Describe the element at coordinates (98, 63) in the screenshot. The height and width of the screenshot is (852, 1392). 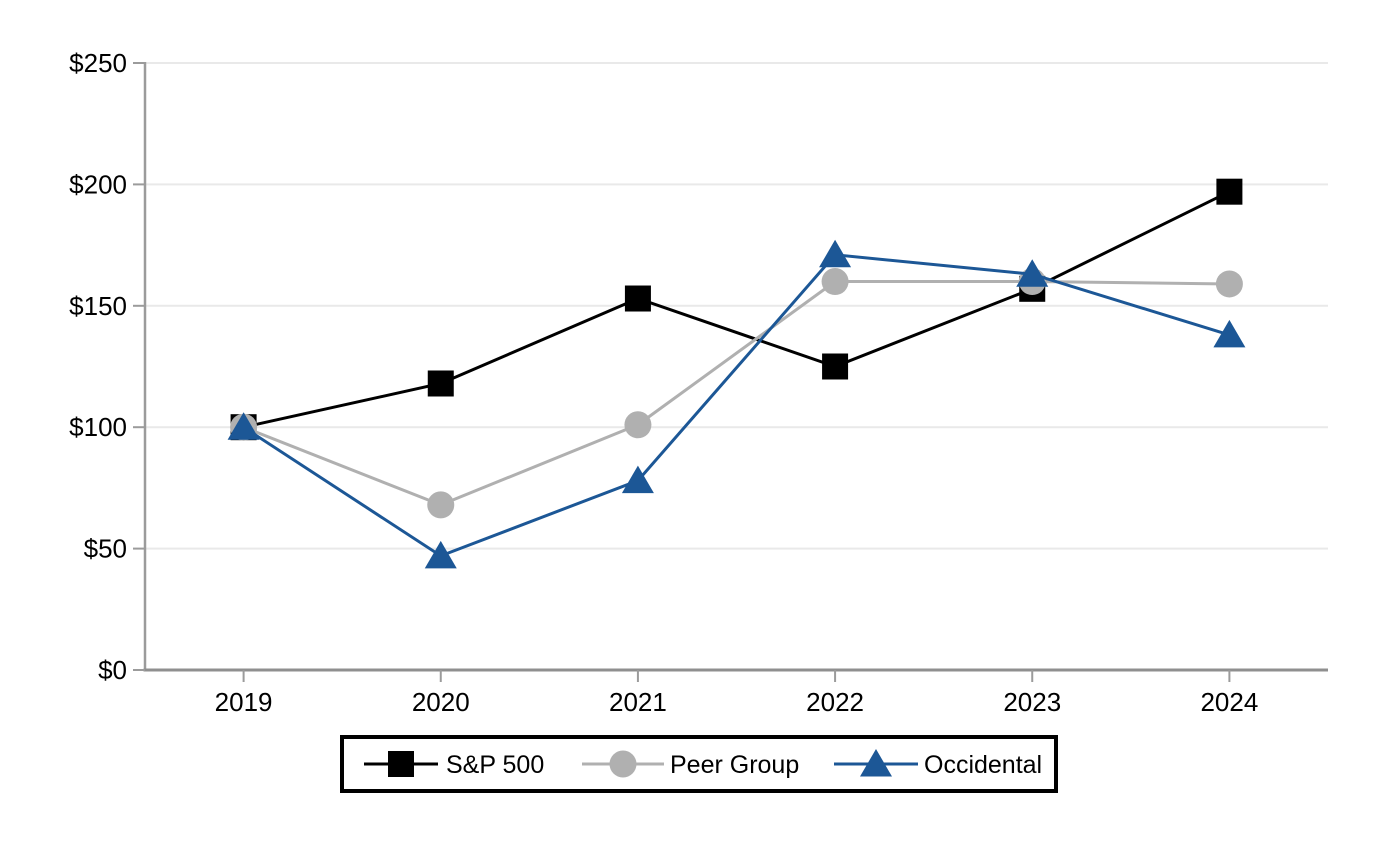
I see `y-tick-label: $250` at that location.